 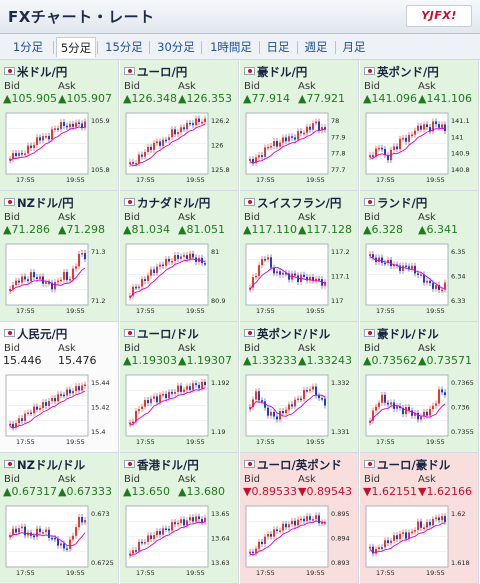 What do you see at coordinates (407, 465) in the screenshot?
I see `pair-name: ユーロ/豪ドル` at bounding box center [407, 465].